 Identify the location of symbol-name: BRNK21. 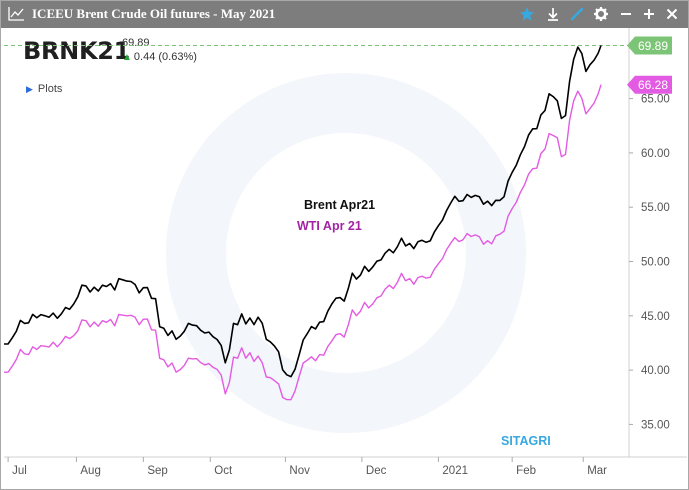
(77, 51).